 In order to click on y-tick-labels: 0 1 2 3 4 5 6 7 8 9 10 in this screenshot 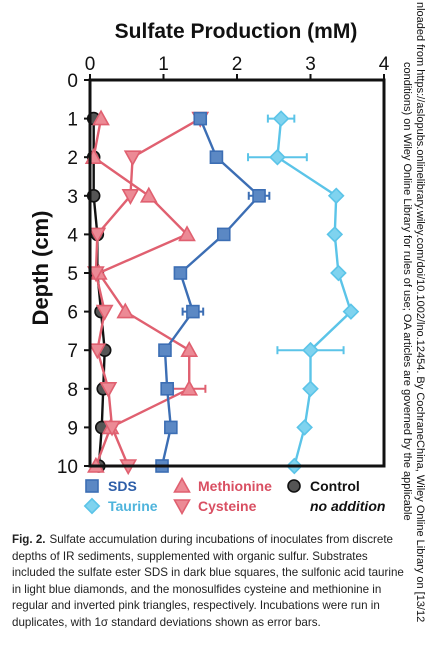, I will do `click(73, 274)`.